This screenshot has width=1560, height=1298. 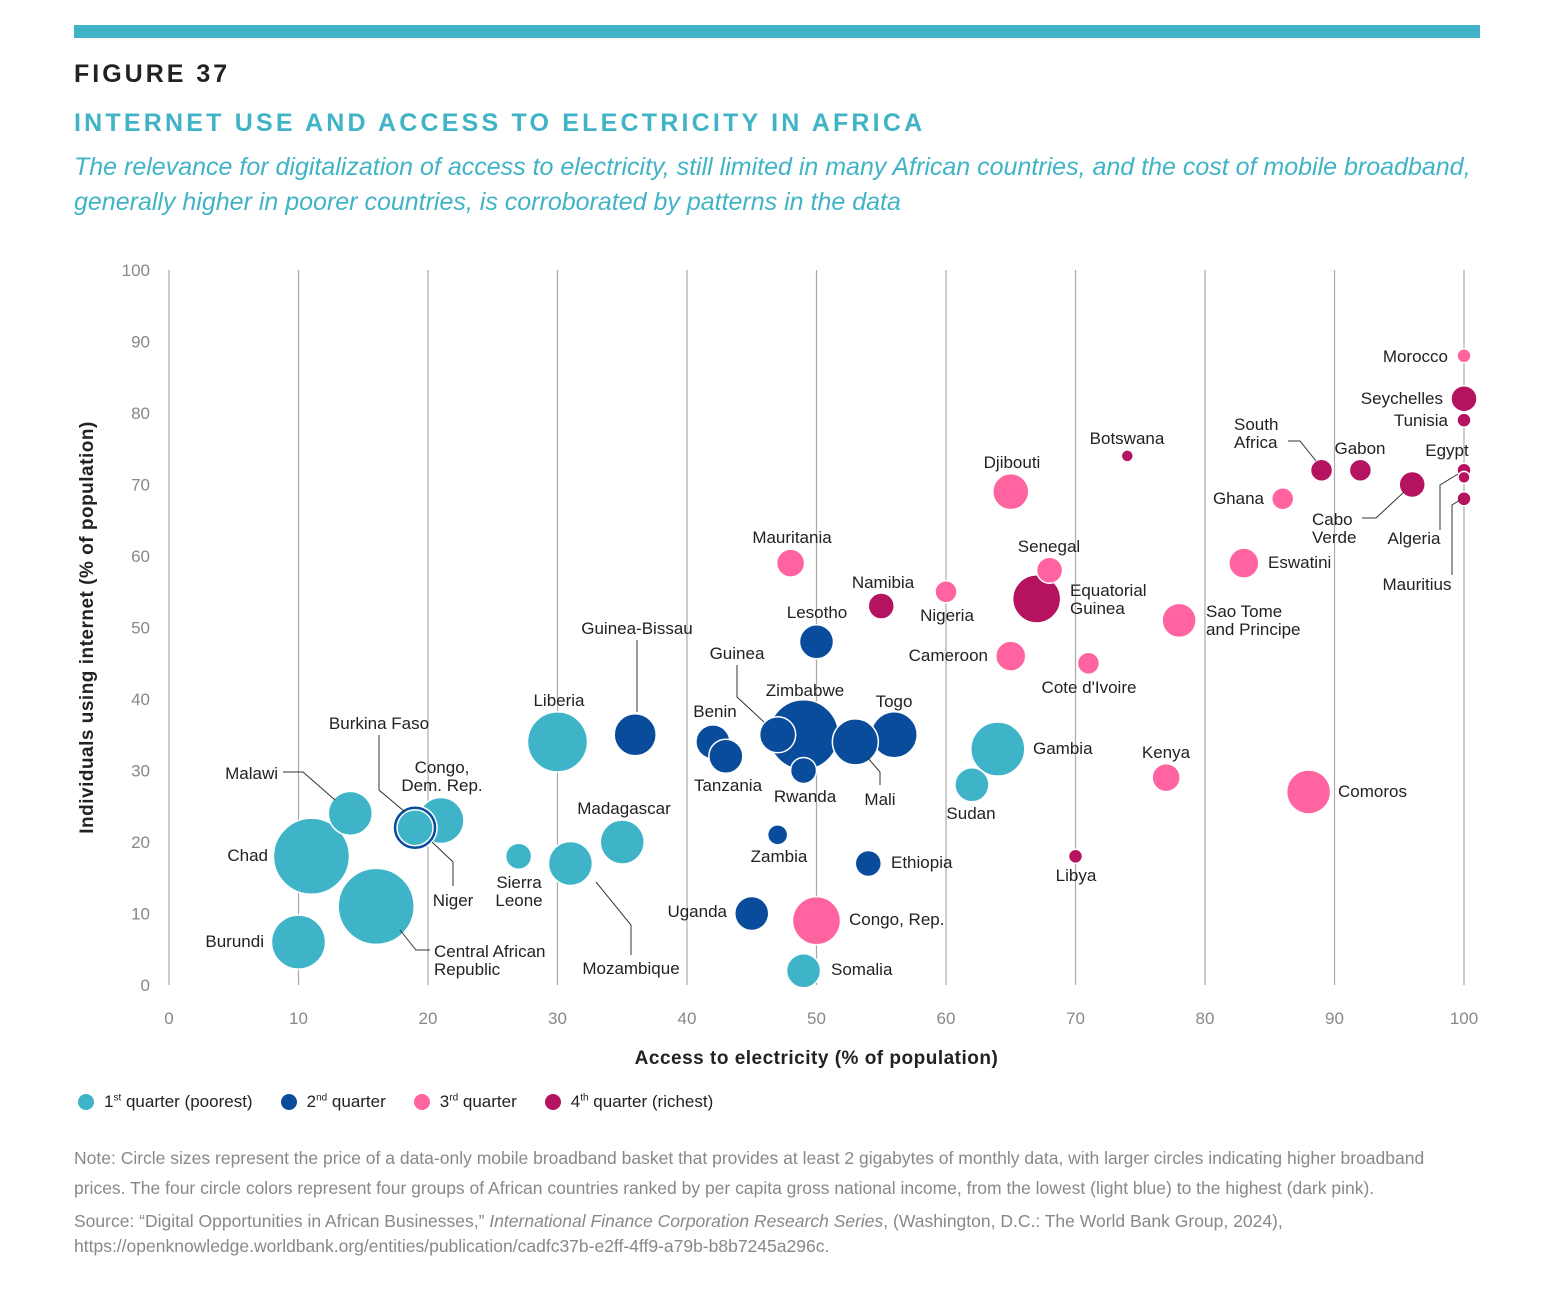 What do you see at coordinates (1049, 570) in the screenshot?
I see `bubble-senegal` at bounding box center [1049, 570].